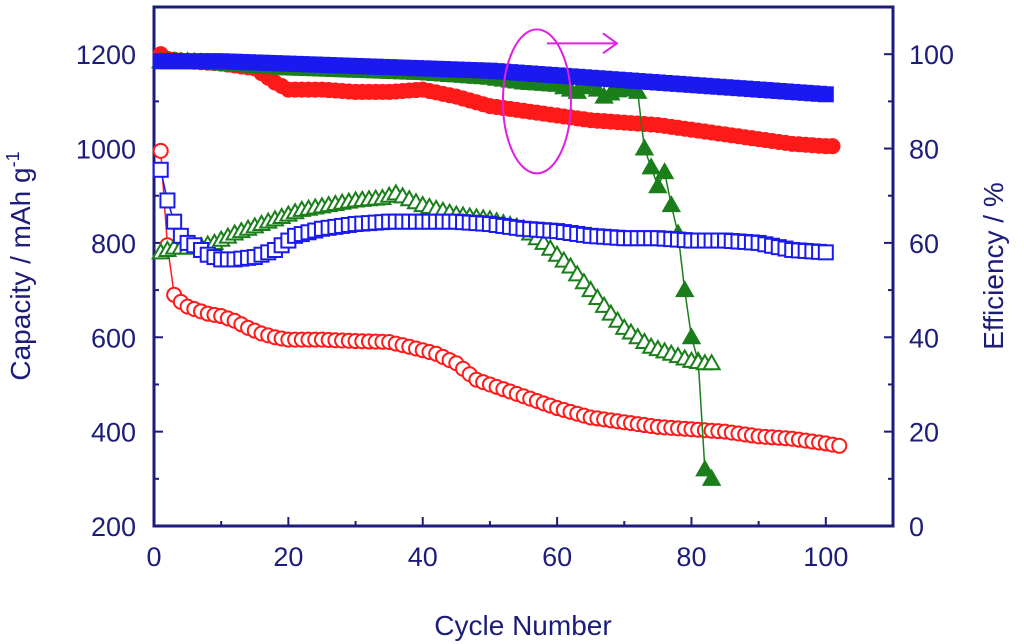 The width and height of the screenshot is (1024, 644). What do you see at coordinates (924, 433) in the screenshot?
I see `y-right-tick-label: 20` at bounding box center [924, 433].